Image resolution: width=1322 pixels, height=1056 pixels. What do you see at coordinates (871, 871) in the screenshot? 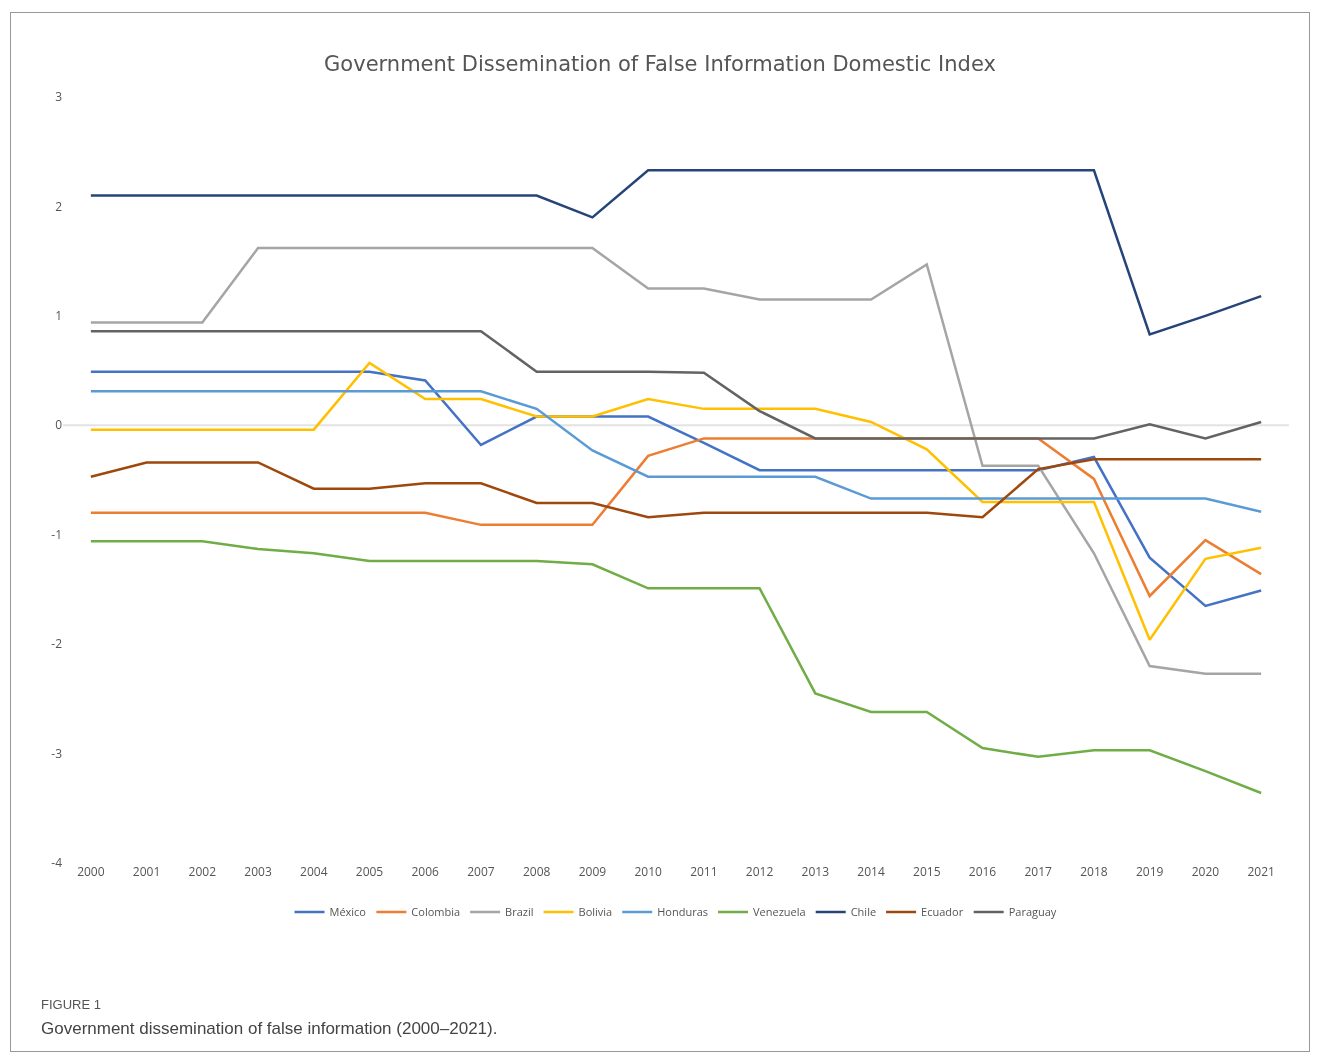
I see `x-tick-label: 2014` at bounding box center [871, 871].